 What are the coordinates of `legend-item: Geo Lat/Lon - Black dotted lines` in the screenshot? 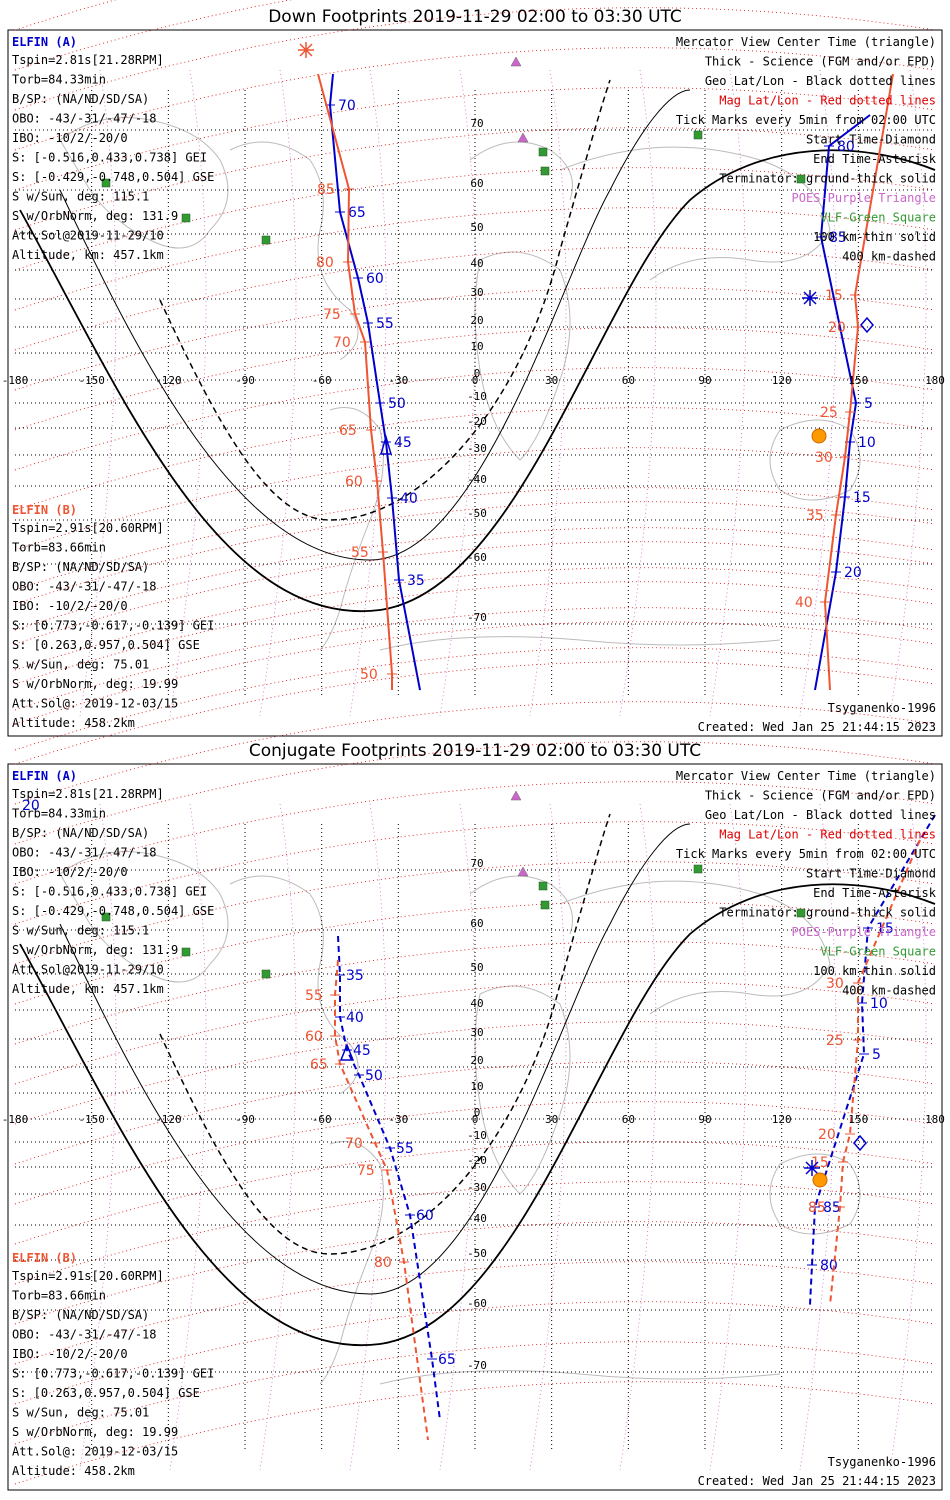 It's located at (820, 81).